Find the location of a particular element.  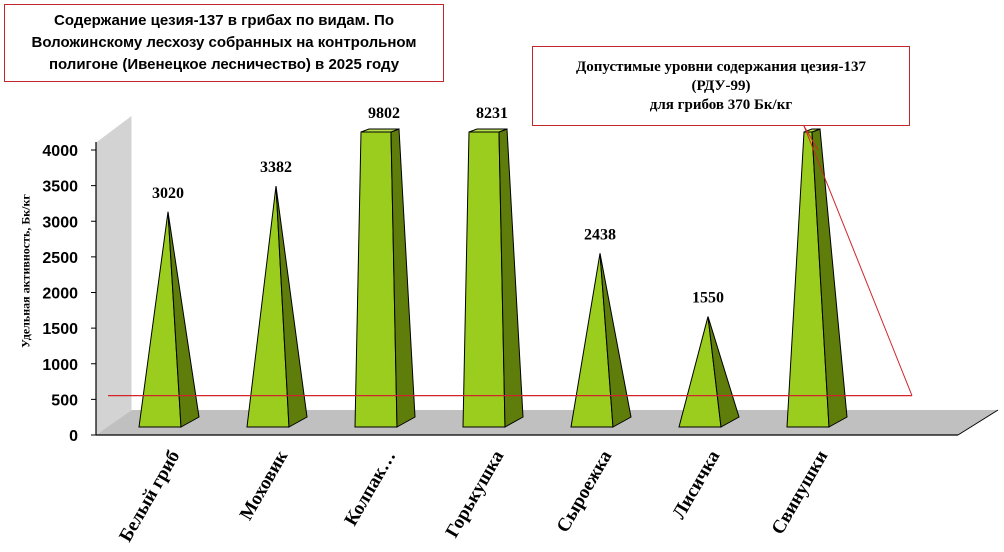

bar-data-label: 2438 is located at coordinates (600, 234).